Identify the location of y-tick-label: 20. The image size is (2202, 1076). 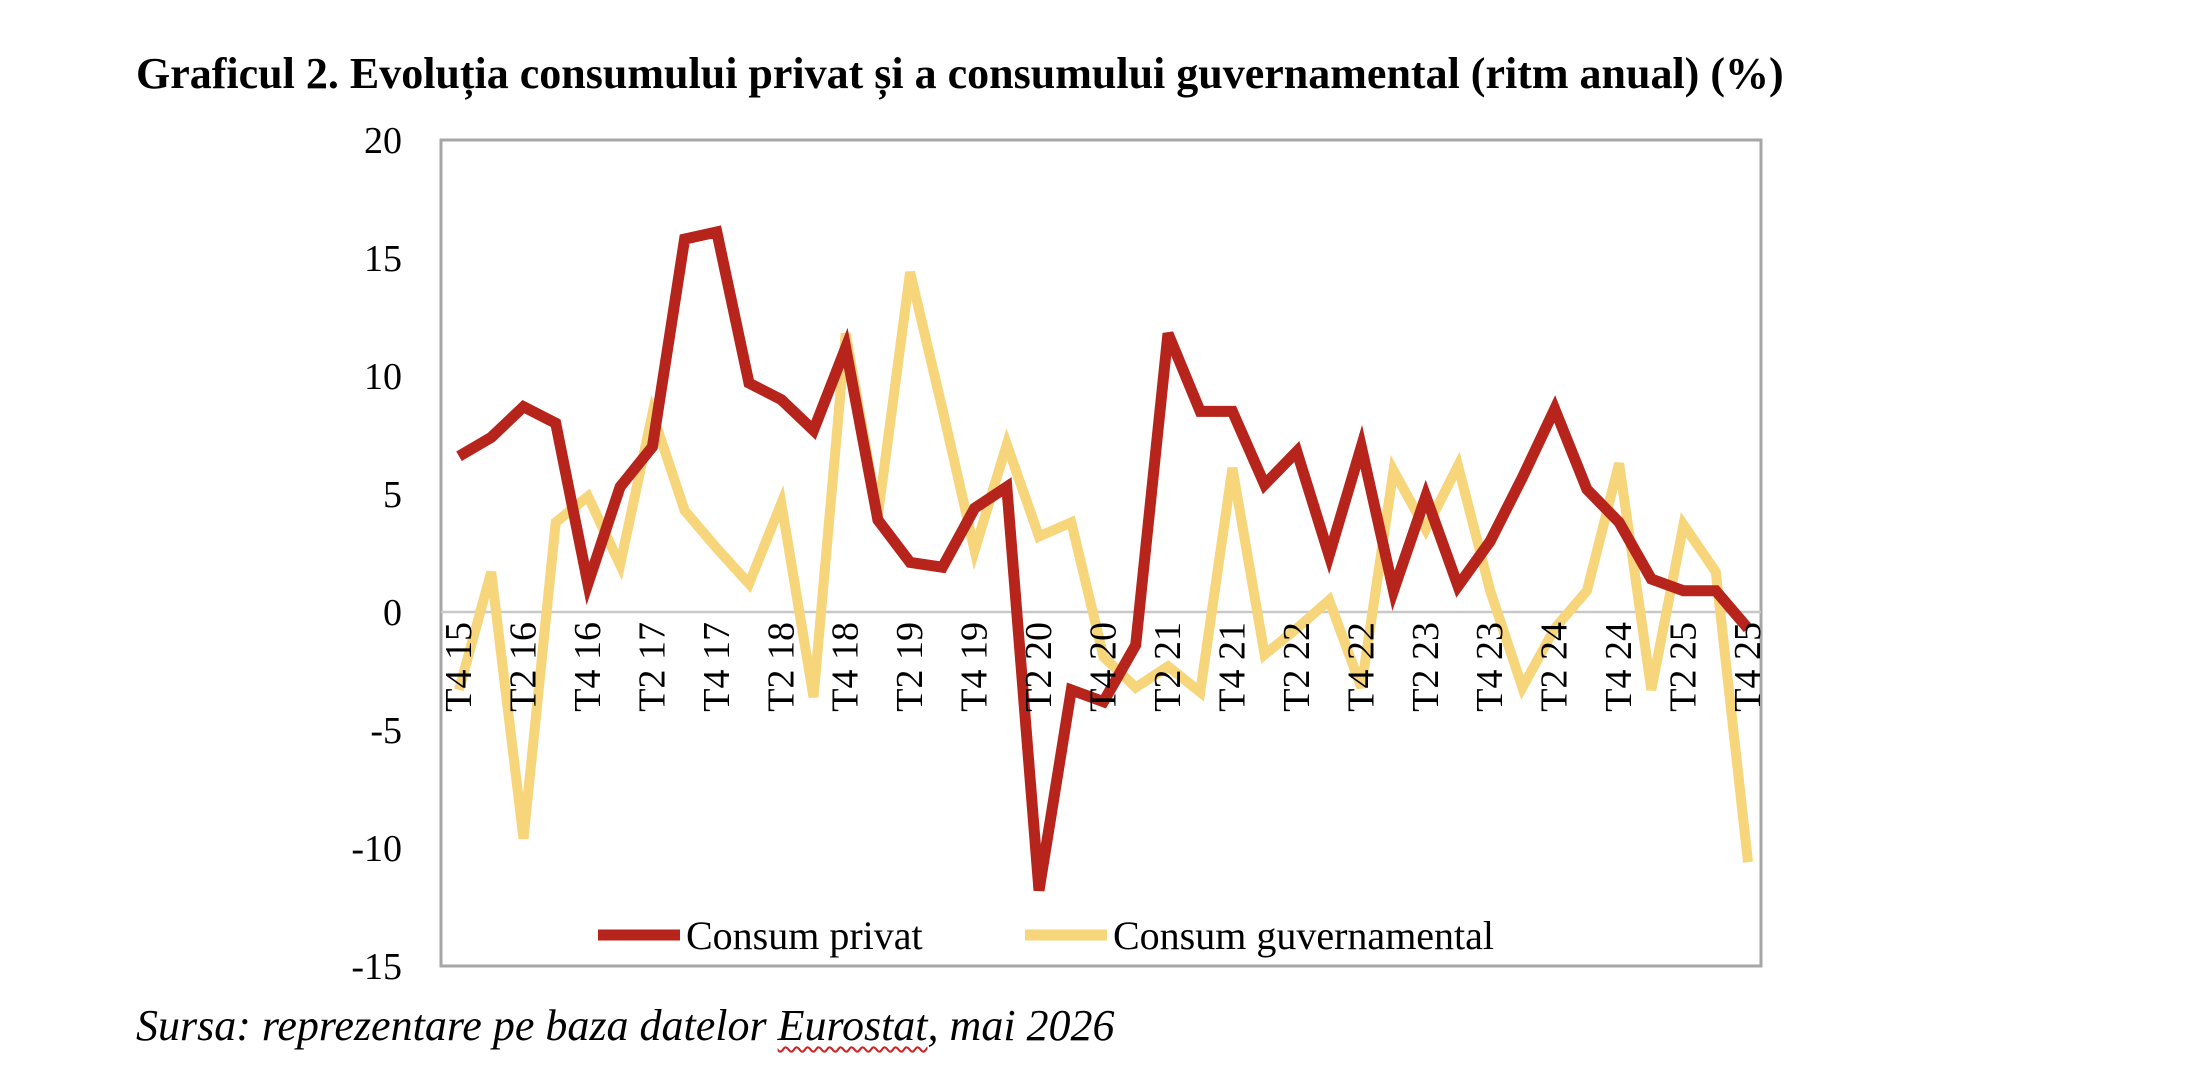
(383, 141).